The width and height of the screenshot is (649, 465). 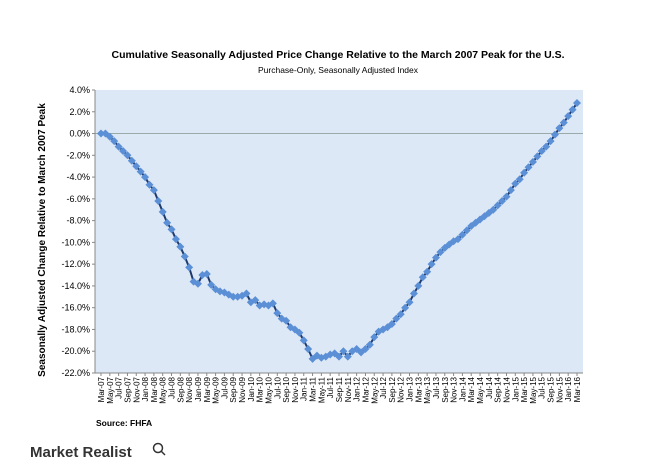 What do you see at coordinates (357, 388) in the screenshot?
I see `x-tick-label: Jan-12` at bounding box center [357, 388].